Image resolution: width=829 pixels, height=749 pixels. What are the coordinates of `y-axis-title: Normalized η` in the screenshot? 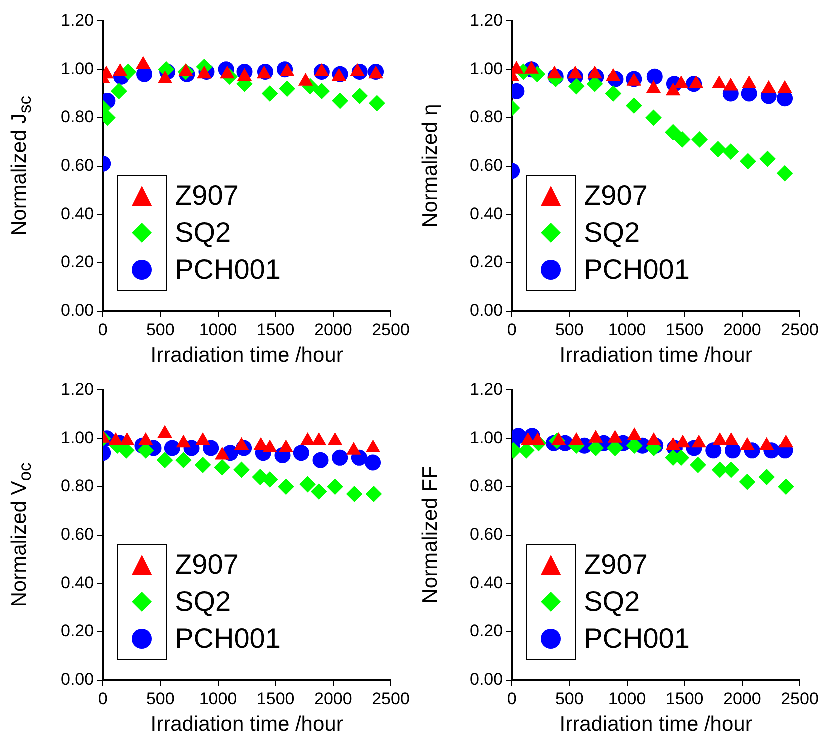 It's located at (431, 166).